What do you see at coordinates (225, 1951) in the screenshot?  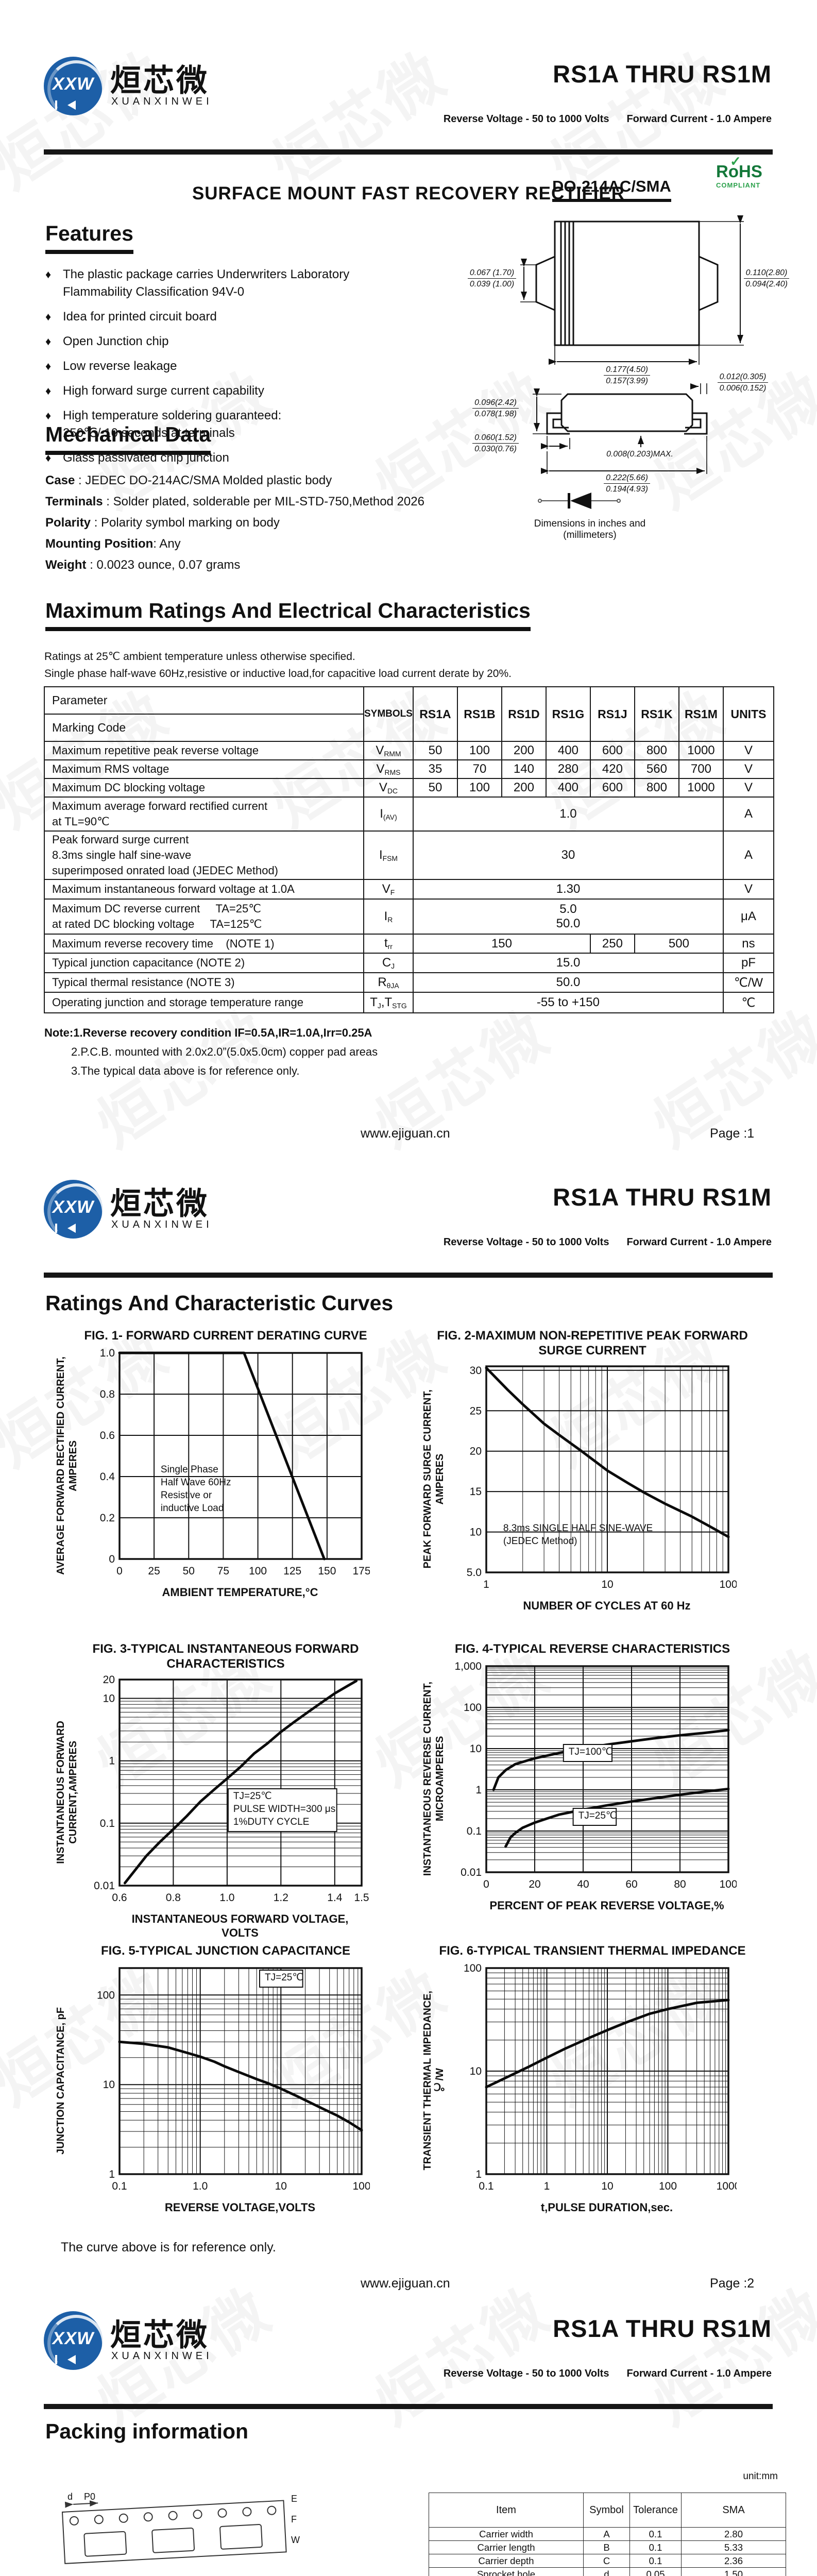 I see `figure-5-title: FIG. 5-TYPICAL JUNCTION CAPACITANCE` at bounding box center [225, 1951].